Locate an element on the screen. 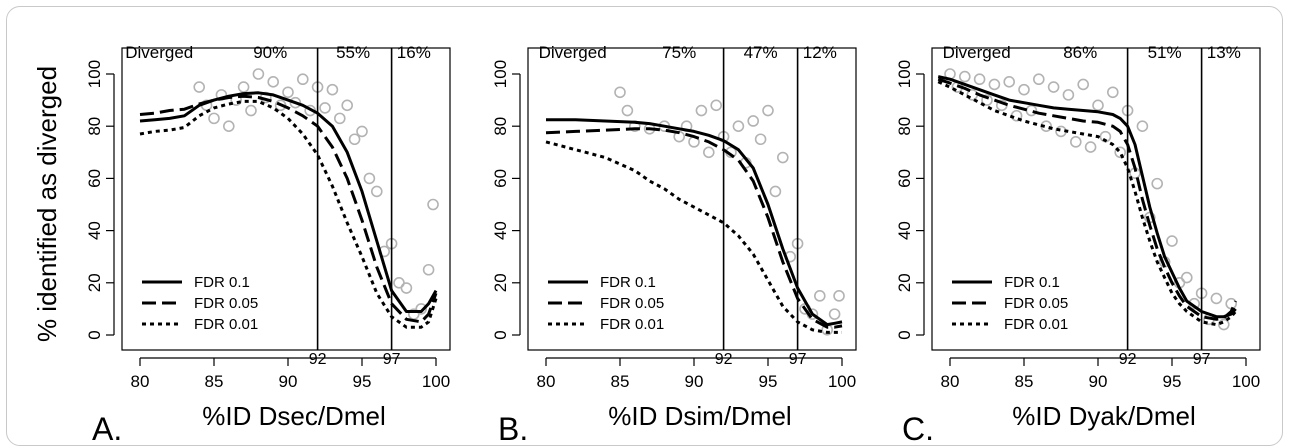 The width and height of the screenshot is (1291, 446). region-label: 13% is located at coordinates (1224, 52).